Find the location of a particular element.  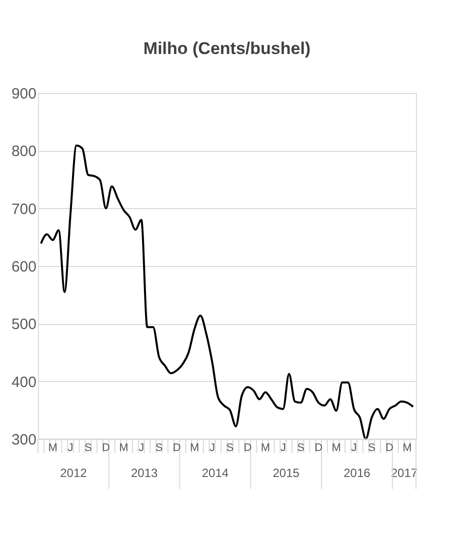

text: 2014 is located at coordinates (215, 473).